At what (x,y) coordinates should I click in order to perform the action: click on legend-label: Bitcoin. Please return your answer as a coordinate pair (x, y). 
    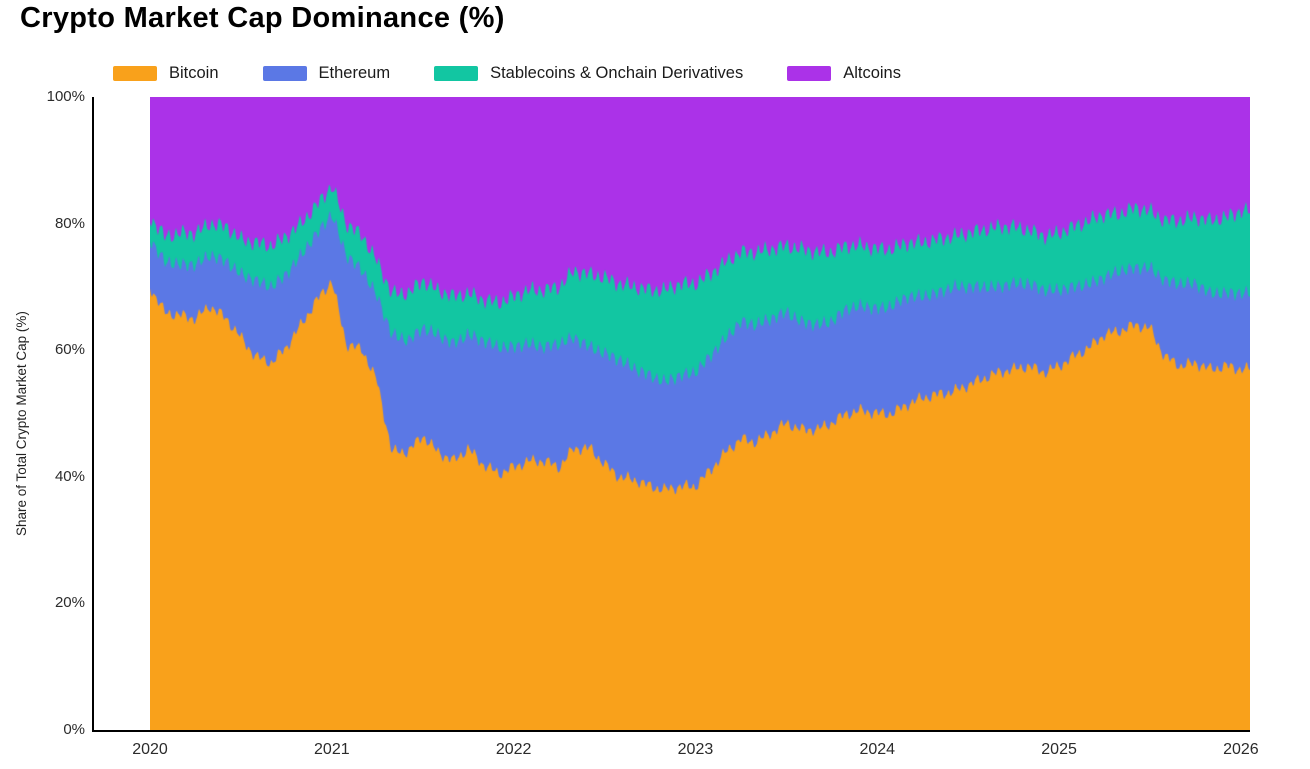
    Looking at the image, I should click on (194, 73).